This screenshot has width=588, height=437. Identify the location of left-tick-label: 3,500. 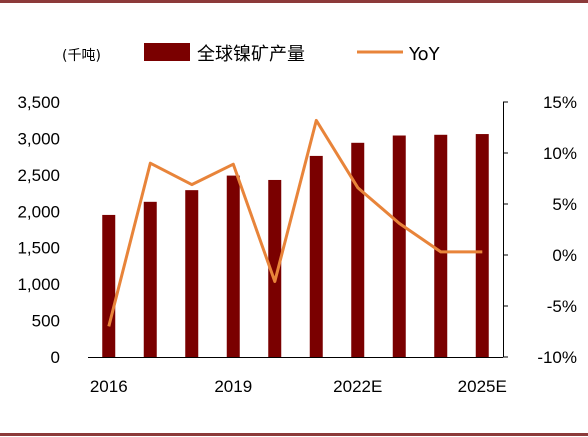
(38, 102).